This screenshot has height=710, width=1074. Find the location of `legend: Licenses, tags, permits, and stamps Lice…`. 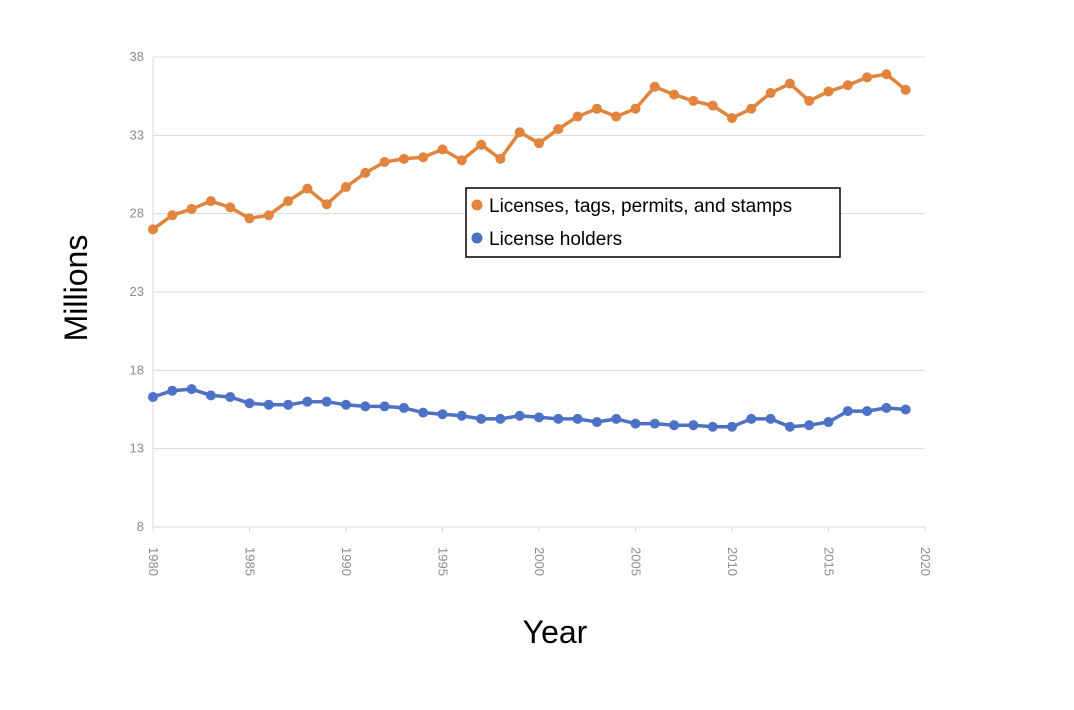

legend: Licenses, tags, permits, and stamps Lice… is located at coordinates (653, 222).